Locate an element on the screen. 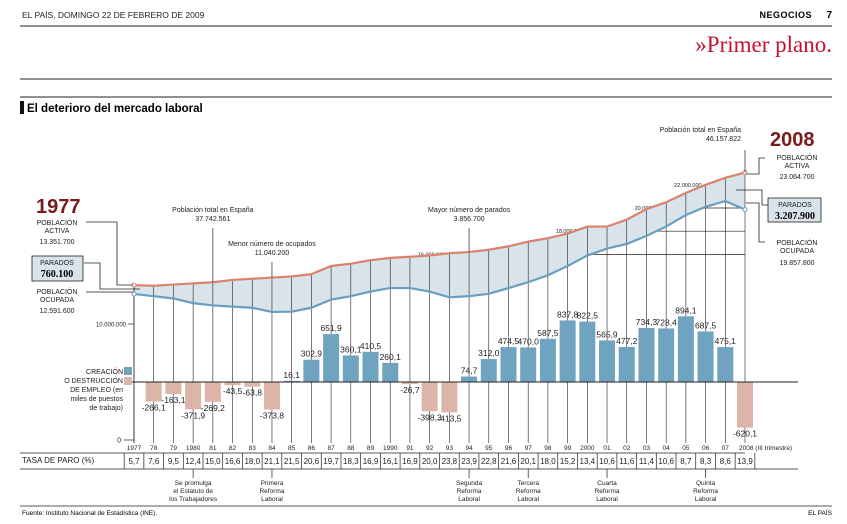  legend-swatch-creation is located at coordinates (128, 371).